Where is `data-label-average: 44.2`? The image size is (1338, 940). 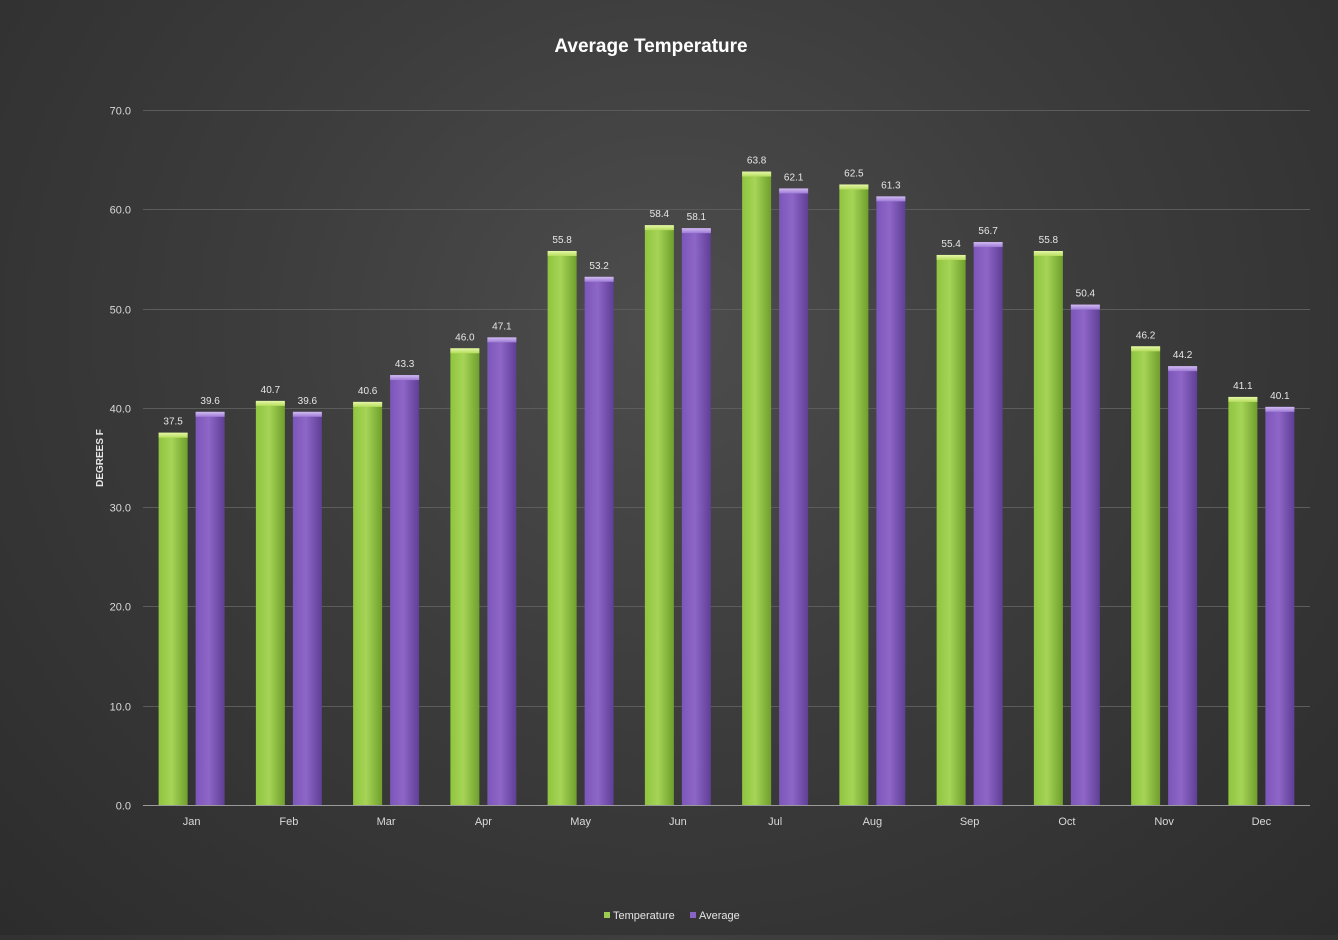 data-label-average: 44.2 is located at coordinates (1183, 355).